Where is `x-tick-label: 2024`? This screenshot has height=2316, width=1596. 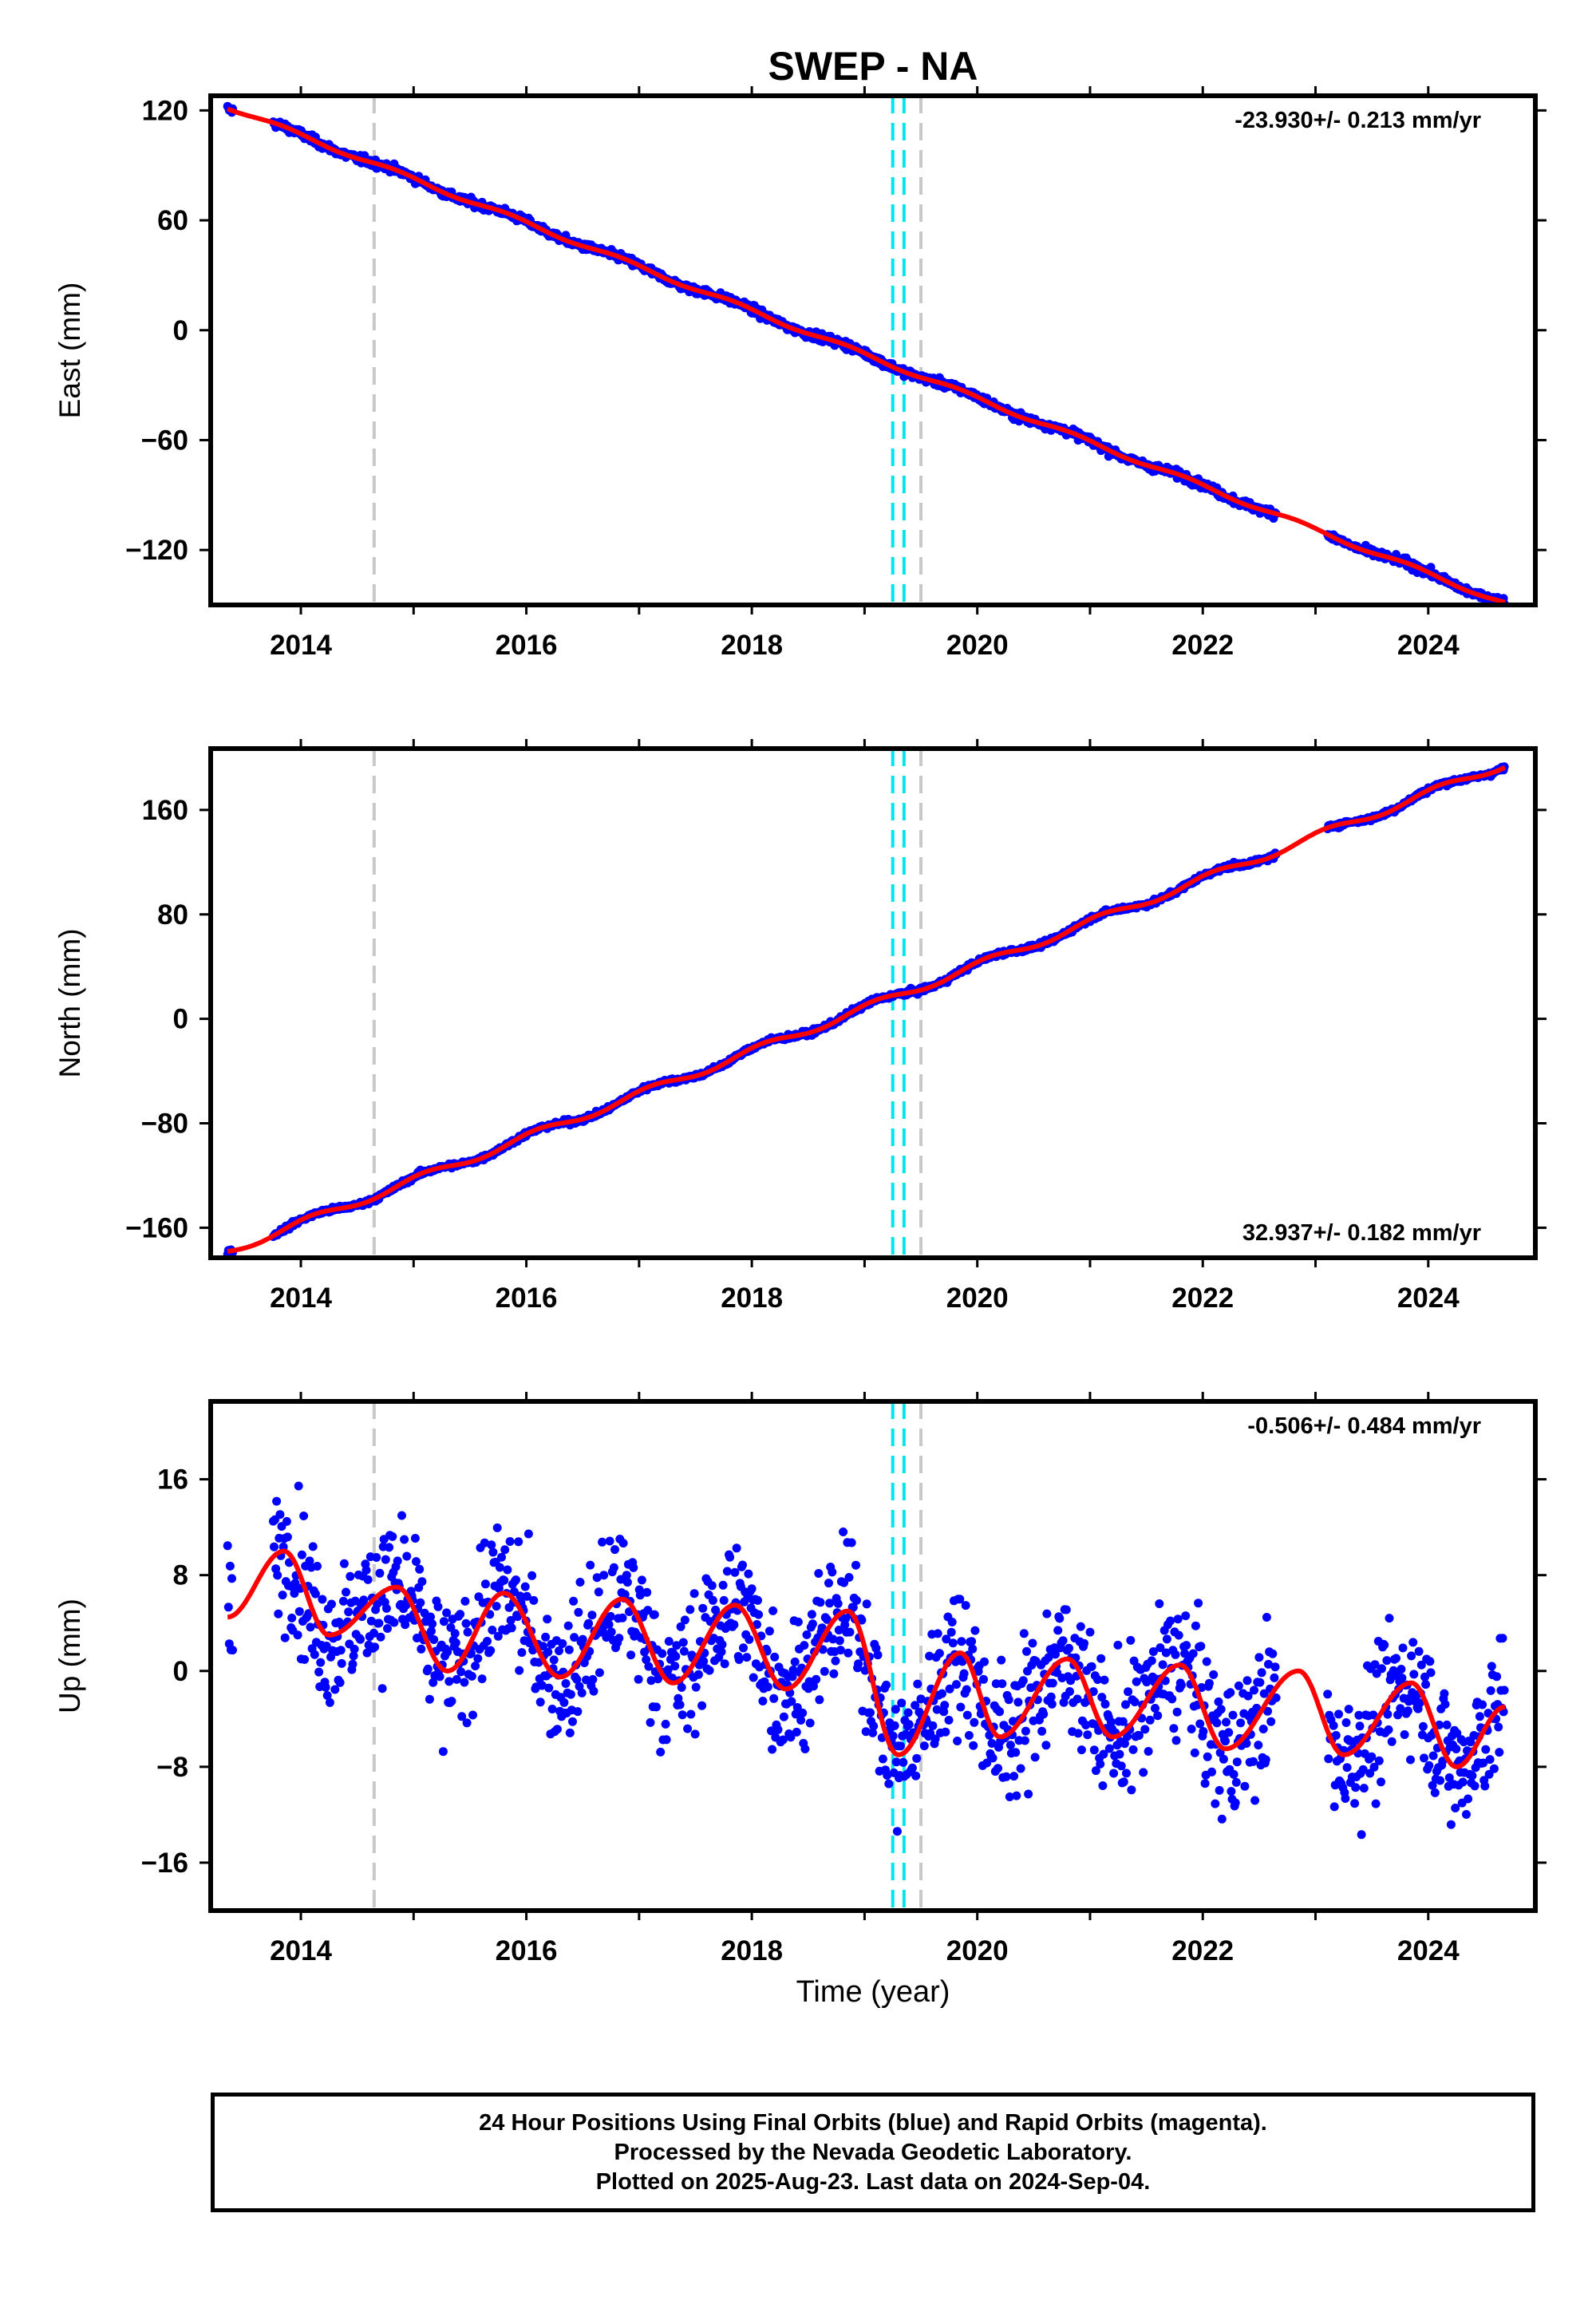 x-tick-label: 2024 is located at coordinates (1428, 645).